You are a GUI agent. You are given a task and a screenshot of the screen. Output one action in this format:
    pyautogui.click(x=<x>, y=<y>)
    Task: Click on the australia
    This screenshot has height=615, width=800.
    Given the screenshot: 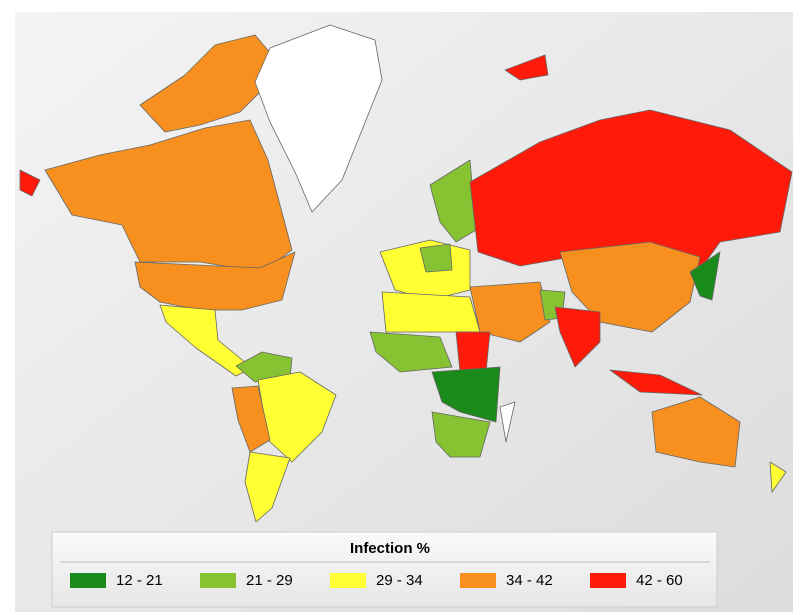 What is the action you would take?
    pyautogui.click(x=696, y=432)
    